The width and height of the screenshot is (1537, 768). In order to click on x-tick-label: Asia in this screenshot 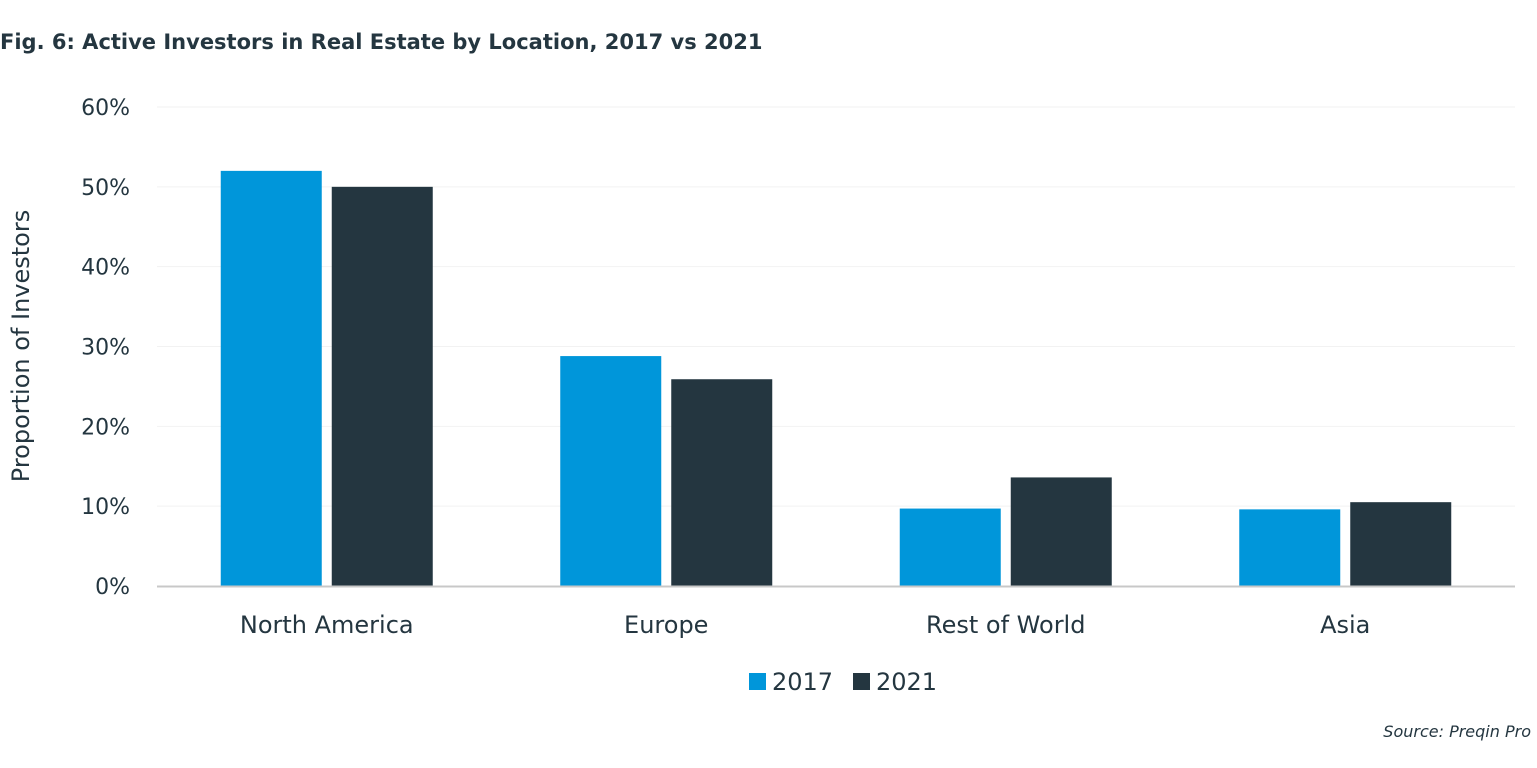, I will do `click(1345, 625)`.